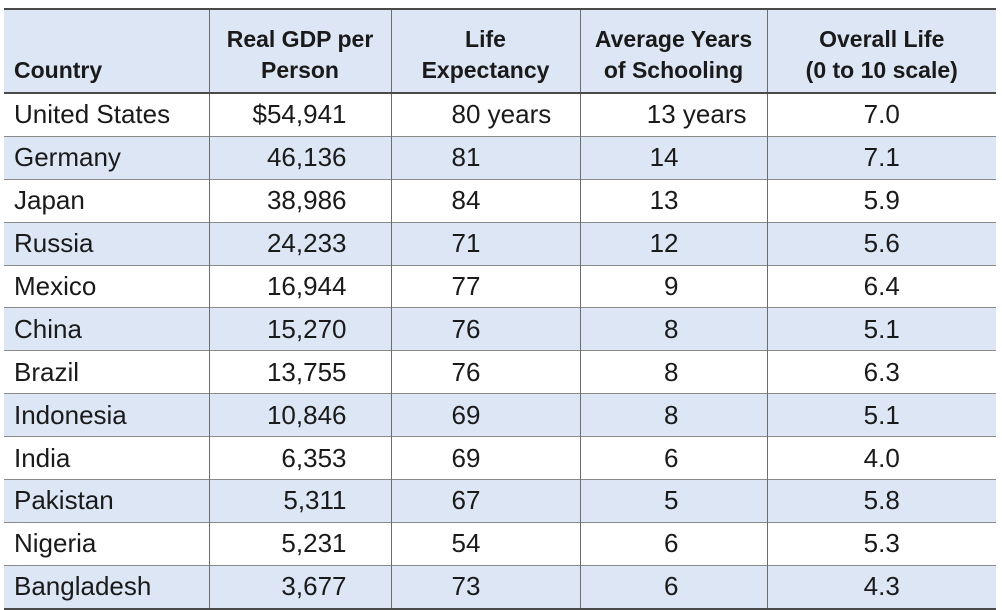 Image resolution: width=1002 pixels, height=610 pixels. Describe the element at coordinates (882, 39) in the screenshot. I see `header-overall-line1: Overall Life` at that location.